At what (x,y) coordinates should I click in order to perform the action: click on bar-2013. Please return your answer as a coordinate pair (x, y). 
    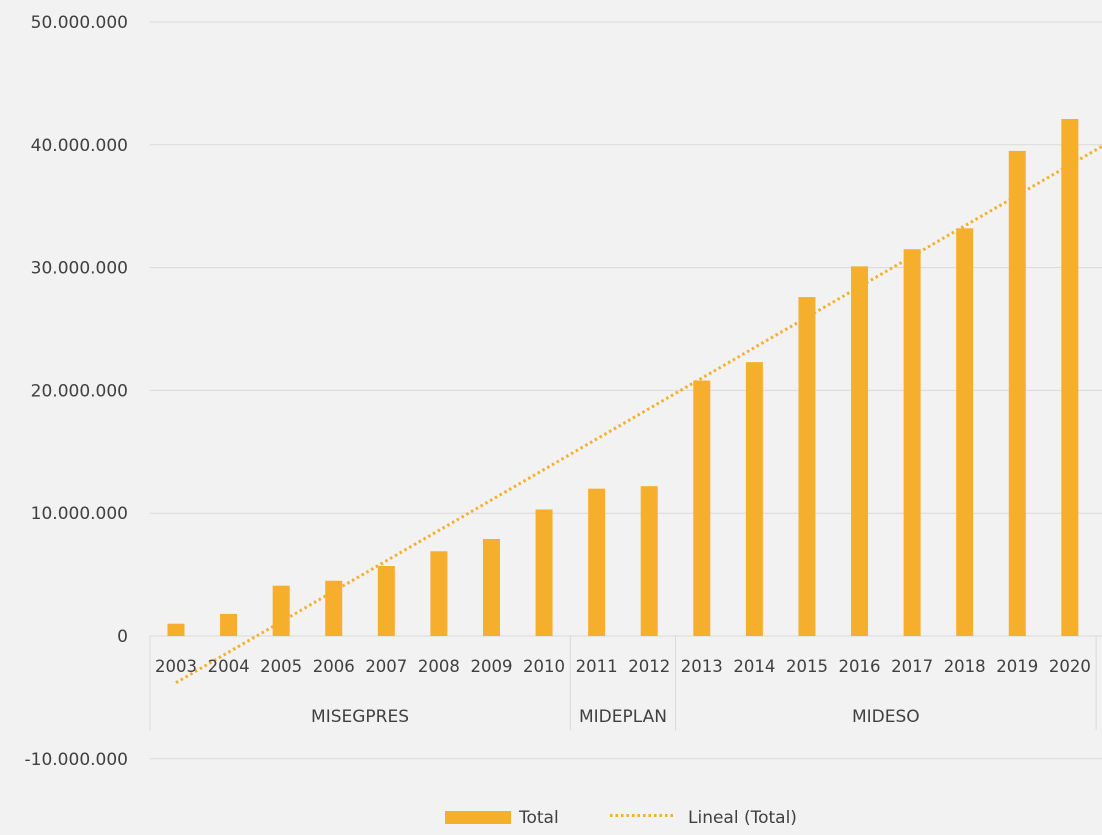
    Looking at the image, I should click on (702, 508).